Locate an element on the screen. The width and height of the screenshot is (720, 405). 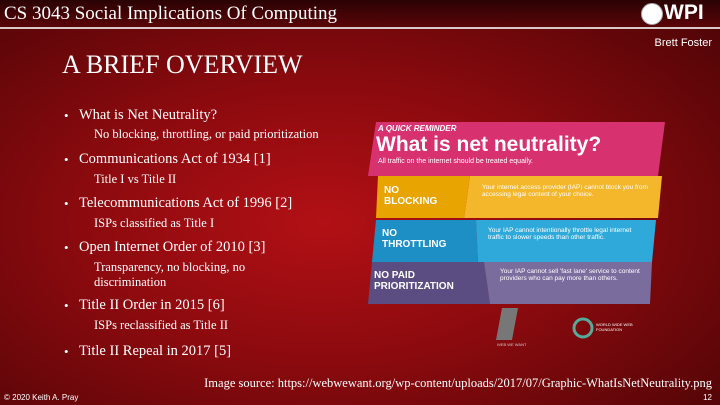
header-bar is located at coordinates (360, 13).